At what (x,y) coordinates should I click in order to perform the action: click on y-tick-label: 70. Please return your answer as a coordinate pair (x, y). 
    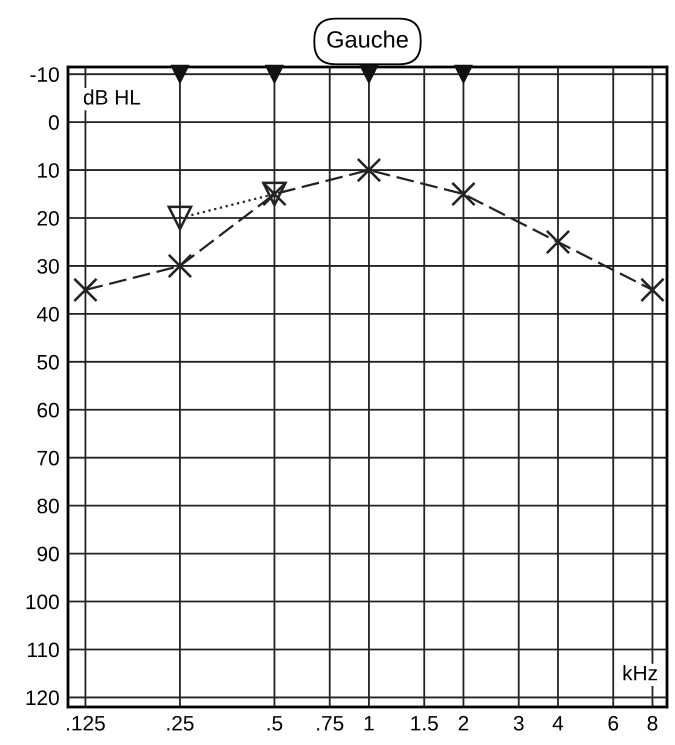
    Looking at the image, I should click on (48, 458).